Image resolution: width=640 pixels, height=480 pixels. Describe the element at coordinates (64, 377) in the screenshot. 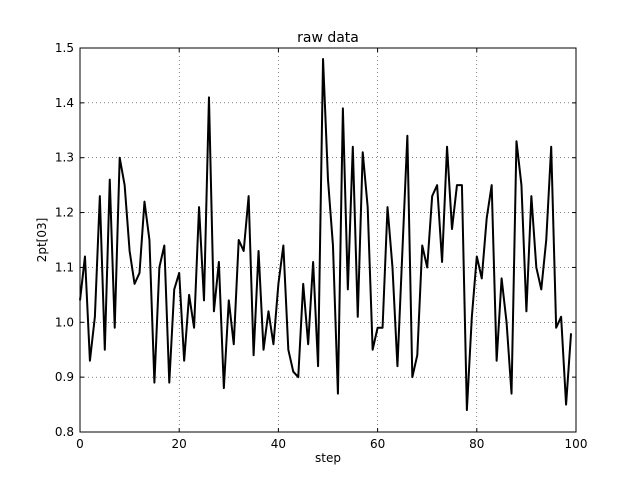

I see `y-tick-label: 0.9` at that location.